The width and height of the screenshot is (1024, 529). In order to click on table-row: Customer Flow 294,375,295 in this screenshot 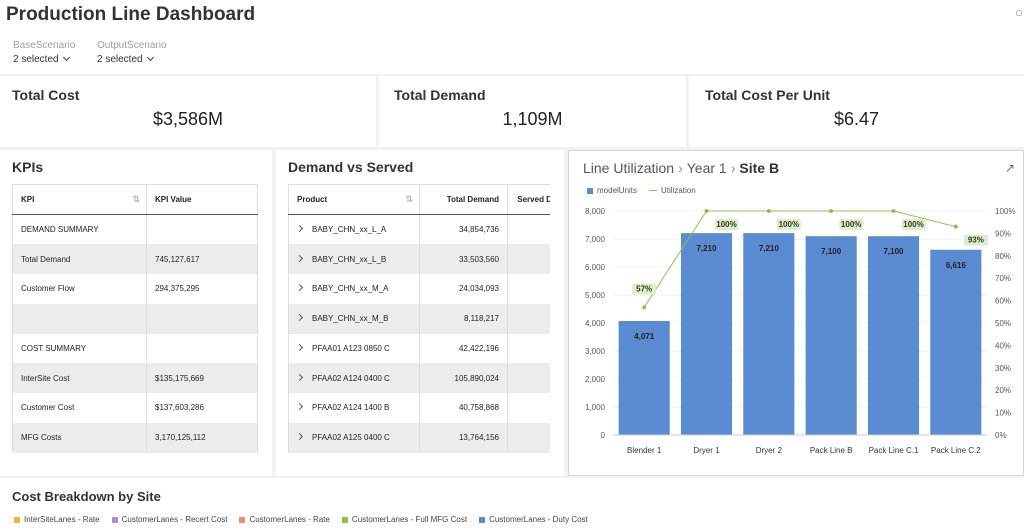, I will do `click(135, 289)`.